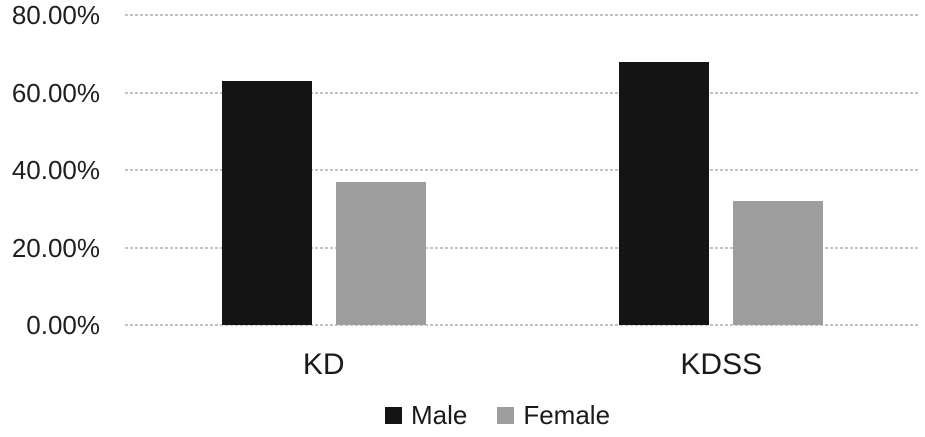 The height and width of the screenshot is (437, 925). What do you see at coordinates (323, 364) in the screenshot?
I see `x-category-label: KD` at bounding box center [323, 364].